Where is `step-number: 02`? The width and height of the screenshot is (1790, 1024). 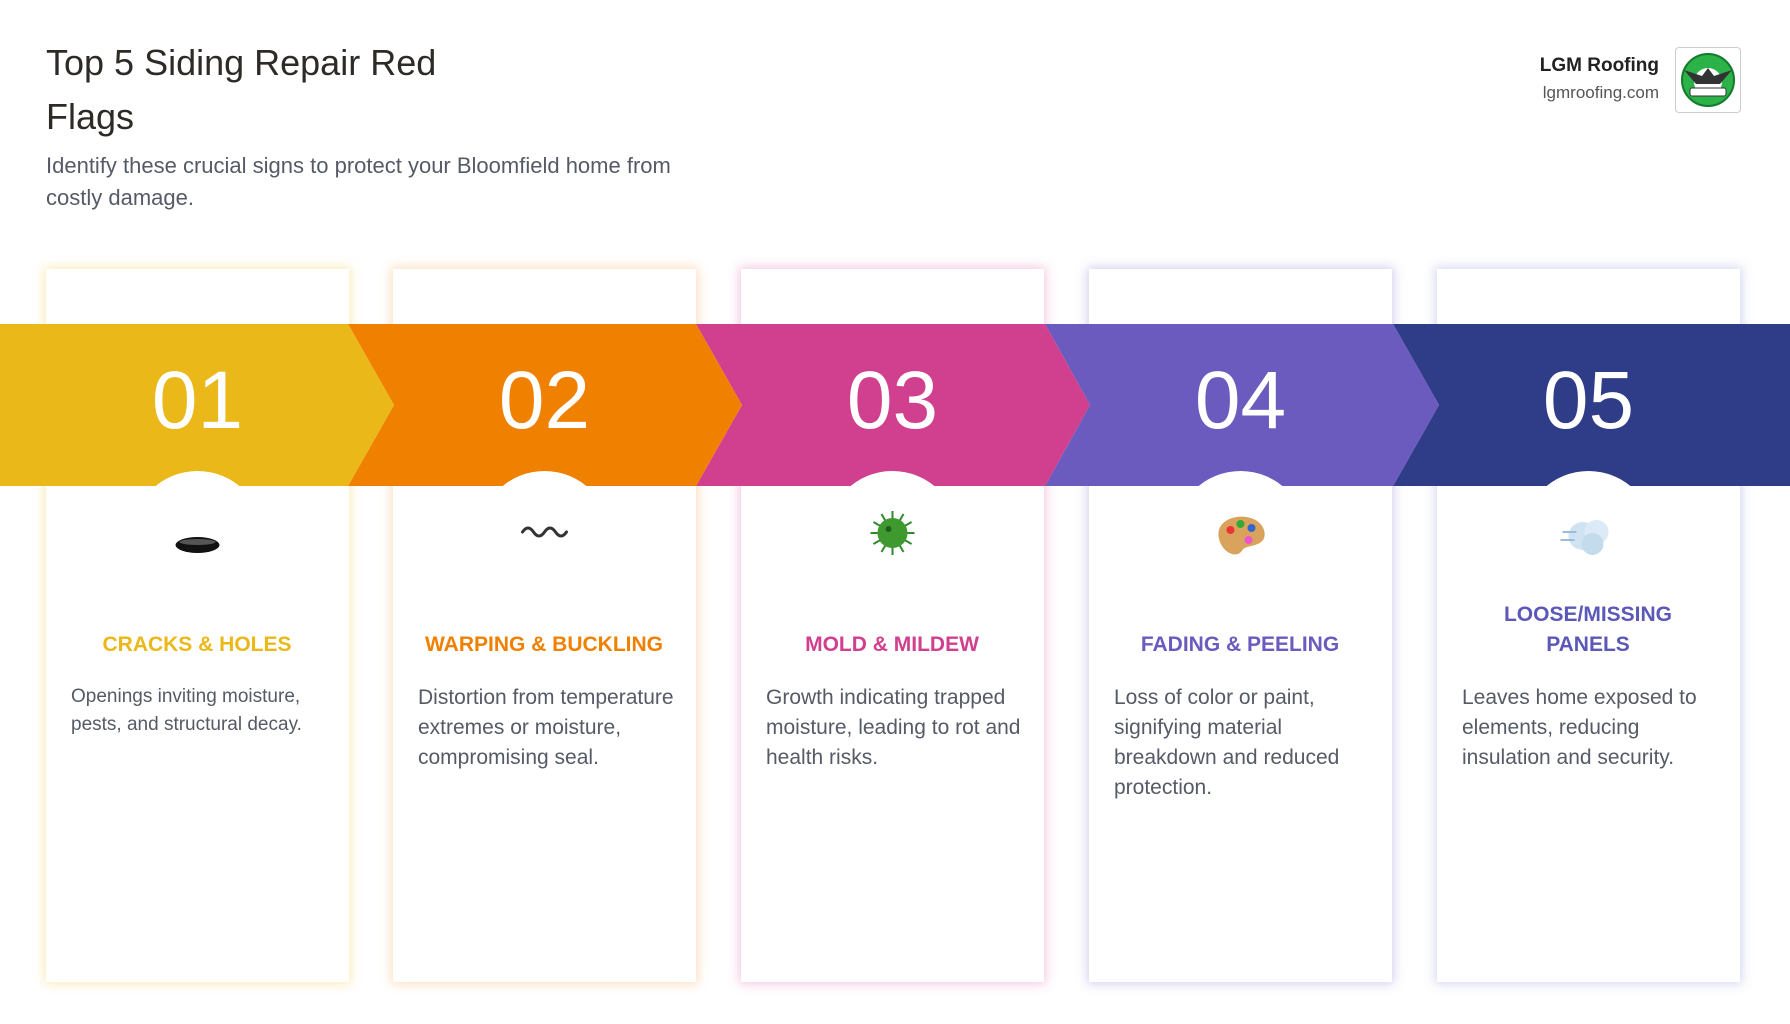
step-number: 02 is located at coordinates (544, 400).